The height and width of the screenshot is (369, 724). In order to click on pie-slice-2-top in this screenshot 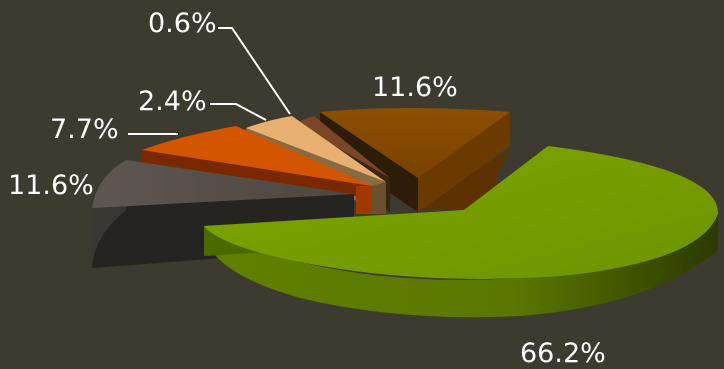, I will do `click(223, 184)`.